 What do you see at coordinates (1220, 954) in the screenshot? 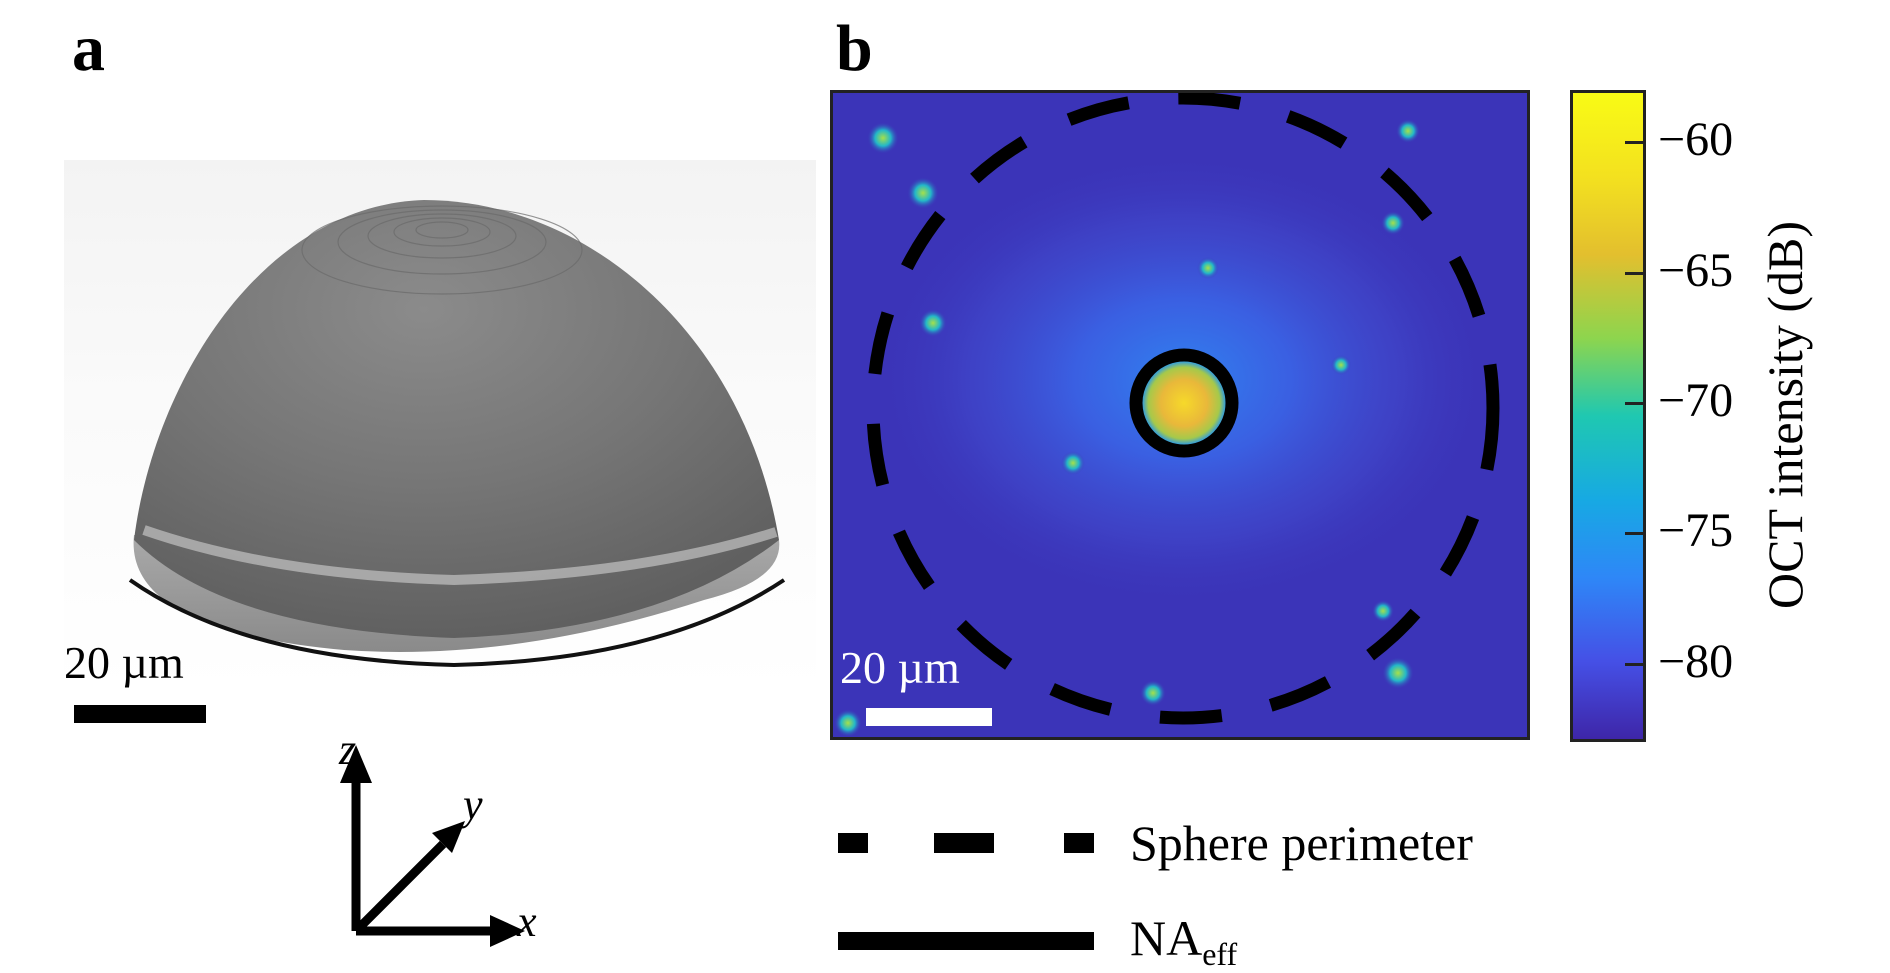
I see `legend-label-eff: eff` at bounding box center [1220, 954].